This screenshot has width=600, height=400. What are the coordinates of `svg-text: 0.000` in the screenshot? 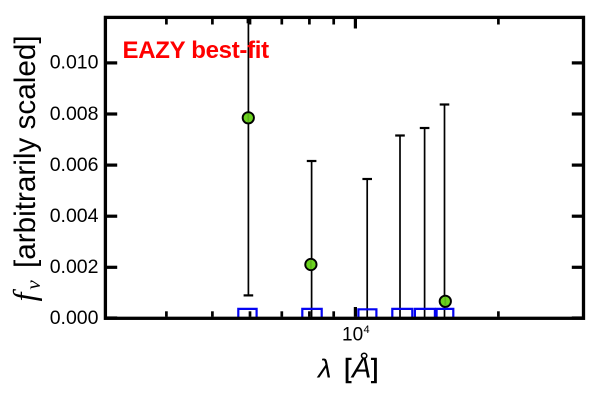 It's located at (74, 318).